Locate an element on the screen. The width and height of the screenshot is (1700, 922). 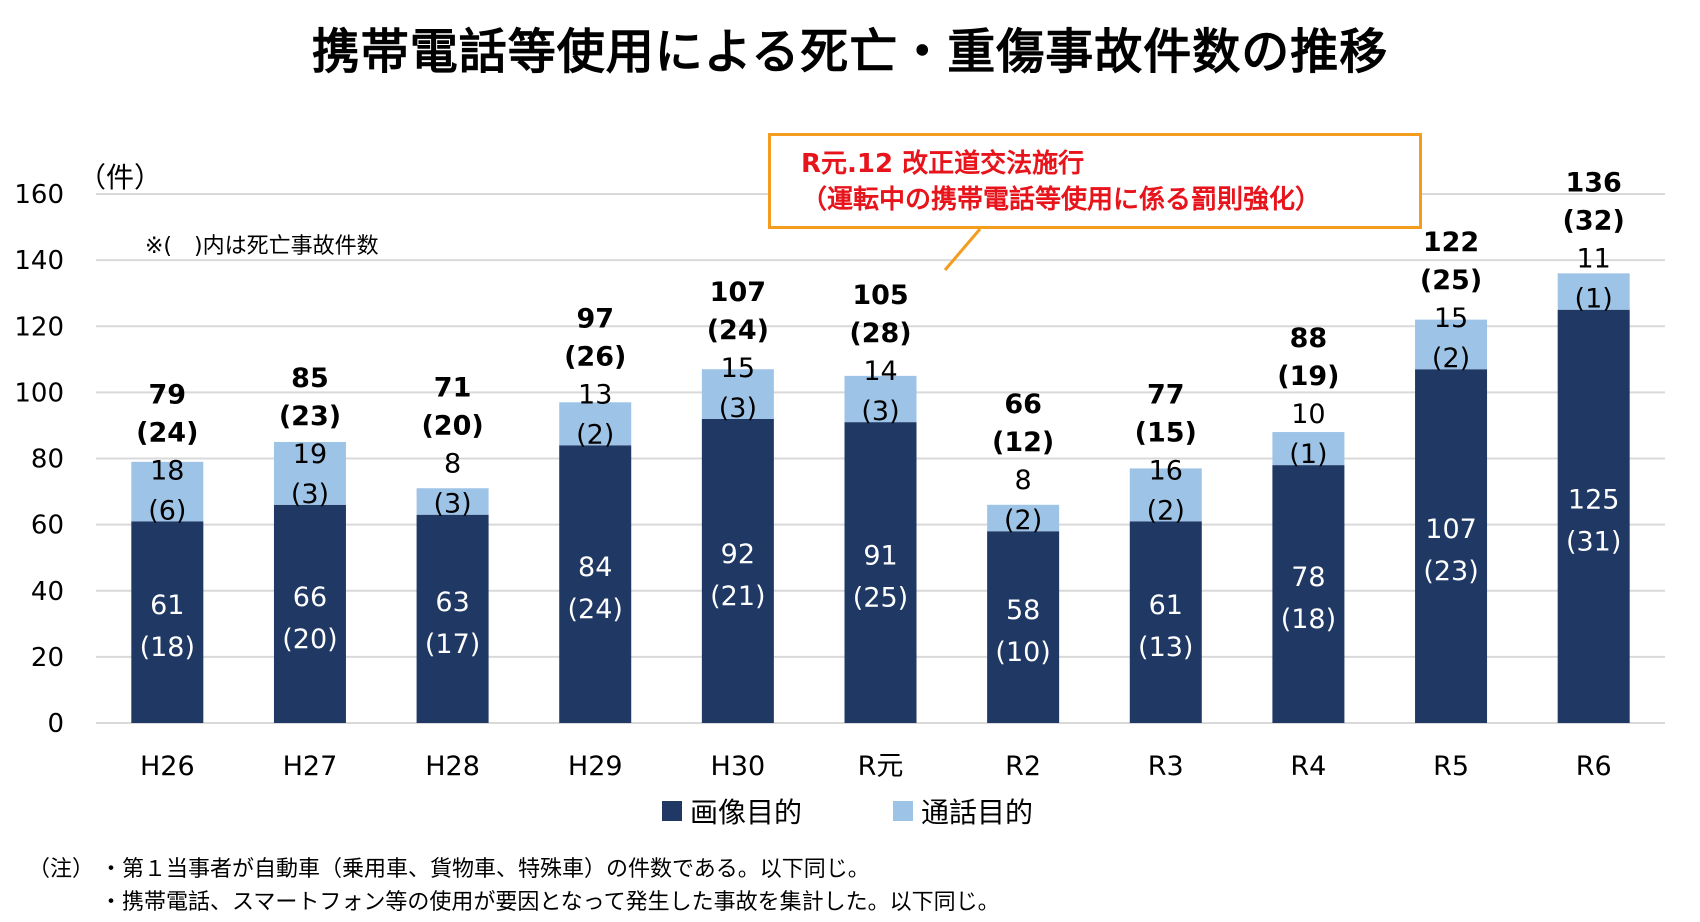
label-image-value-R6: 125 is located at coordinates (1594, 499).